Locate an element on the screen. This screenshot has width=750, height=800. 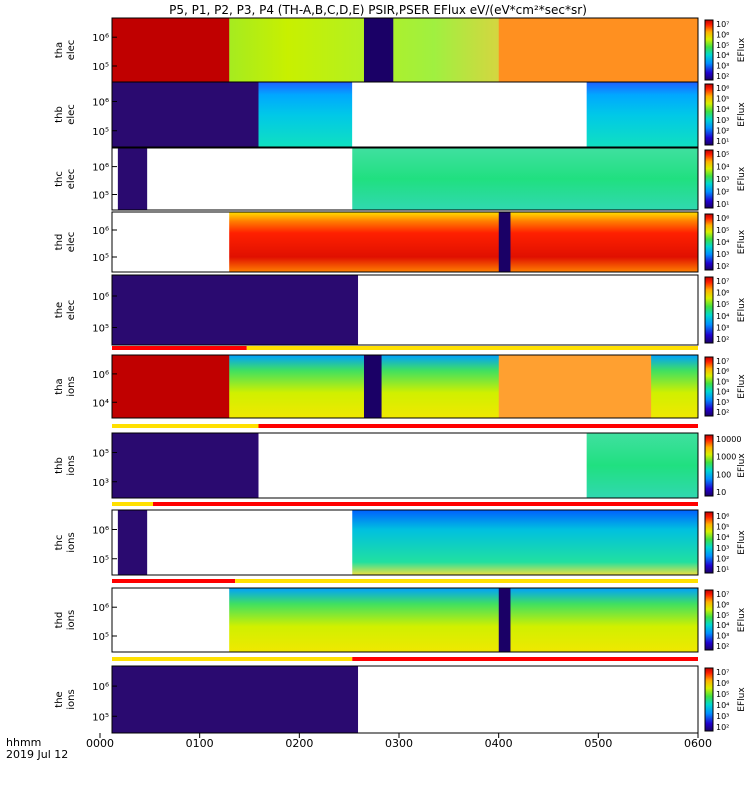
panel-label: thc is located at coordinates (59, 543).